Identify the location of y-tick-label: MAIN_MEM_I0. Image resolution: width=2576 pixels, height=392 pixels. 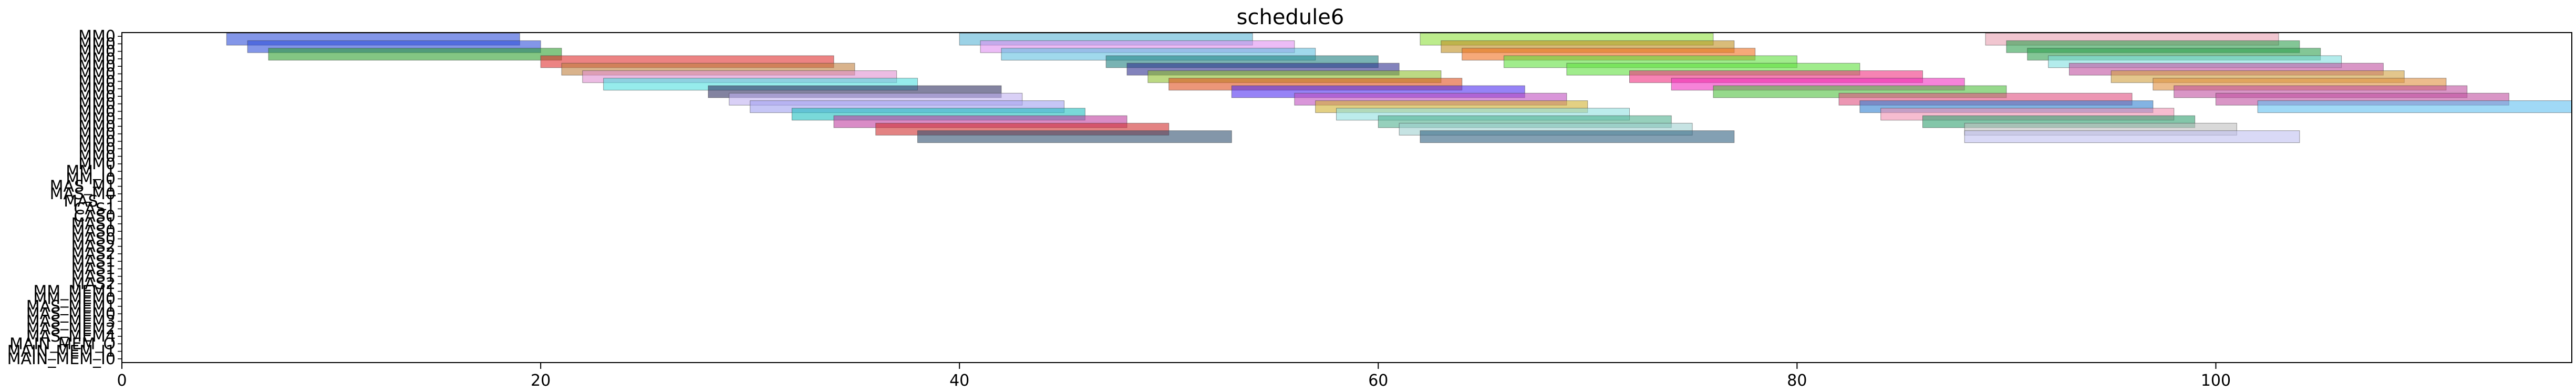
(61, 359).